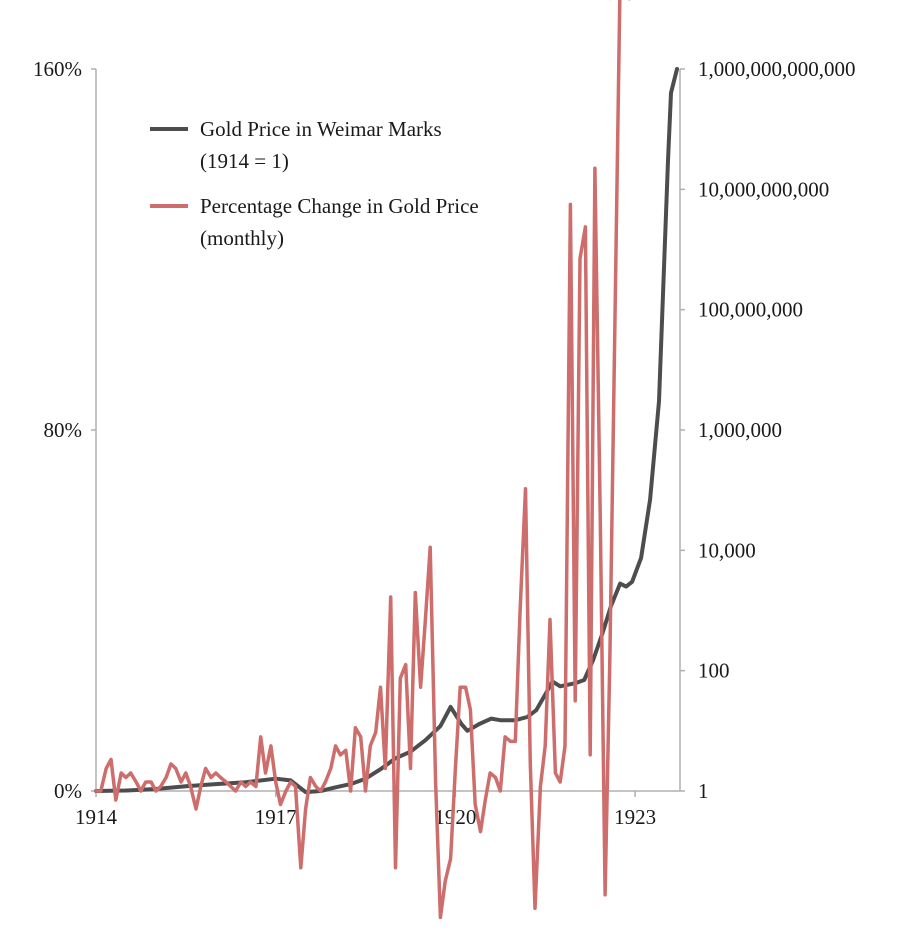 The width and height of the screenshot is (900, 938). I want to click on x-tick-label: 1923, so click(635, 817).